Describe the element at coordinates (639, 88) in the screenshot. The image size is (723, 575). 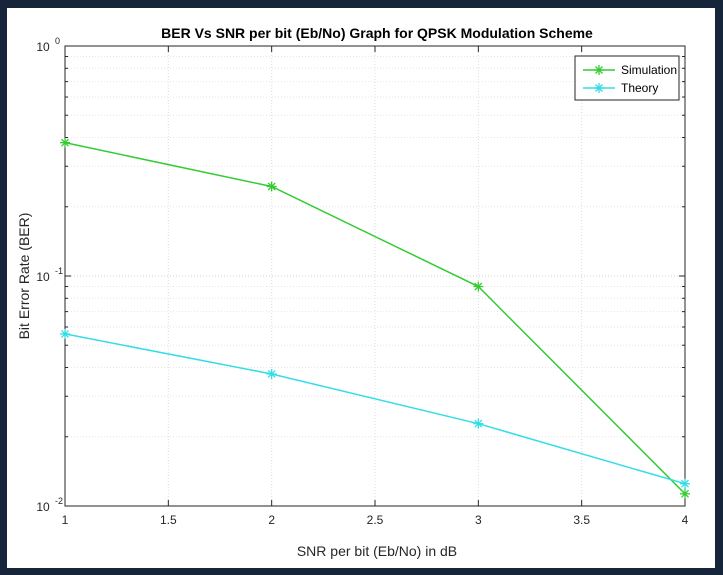
I see `legend-label-theory: Theory` at that location.